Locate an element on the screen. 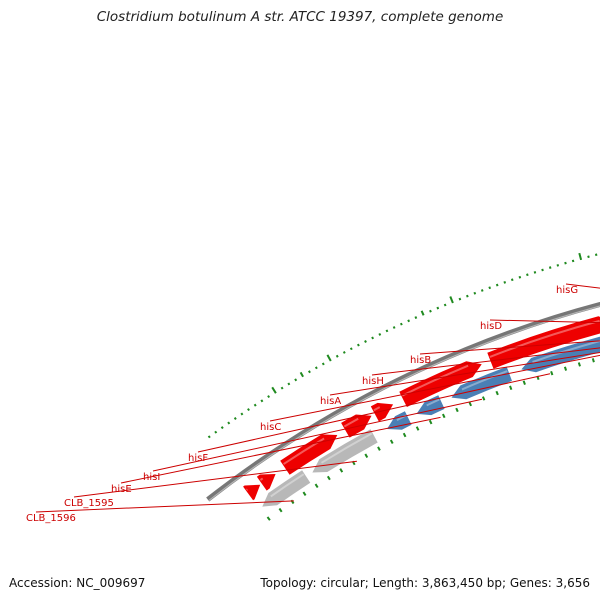 The height and width of the screenshot is (600, 600). reverse-gene-5-highlight is located at coordinates (484, 380).